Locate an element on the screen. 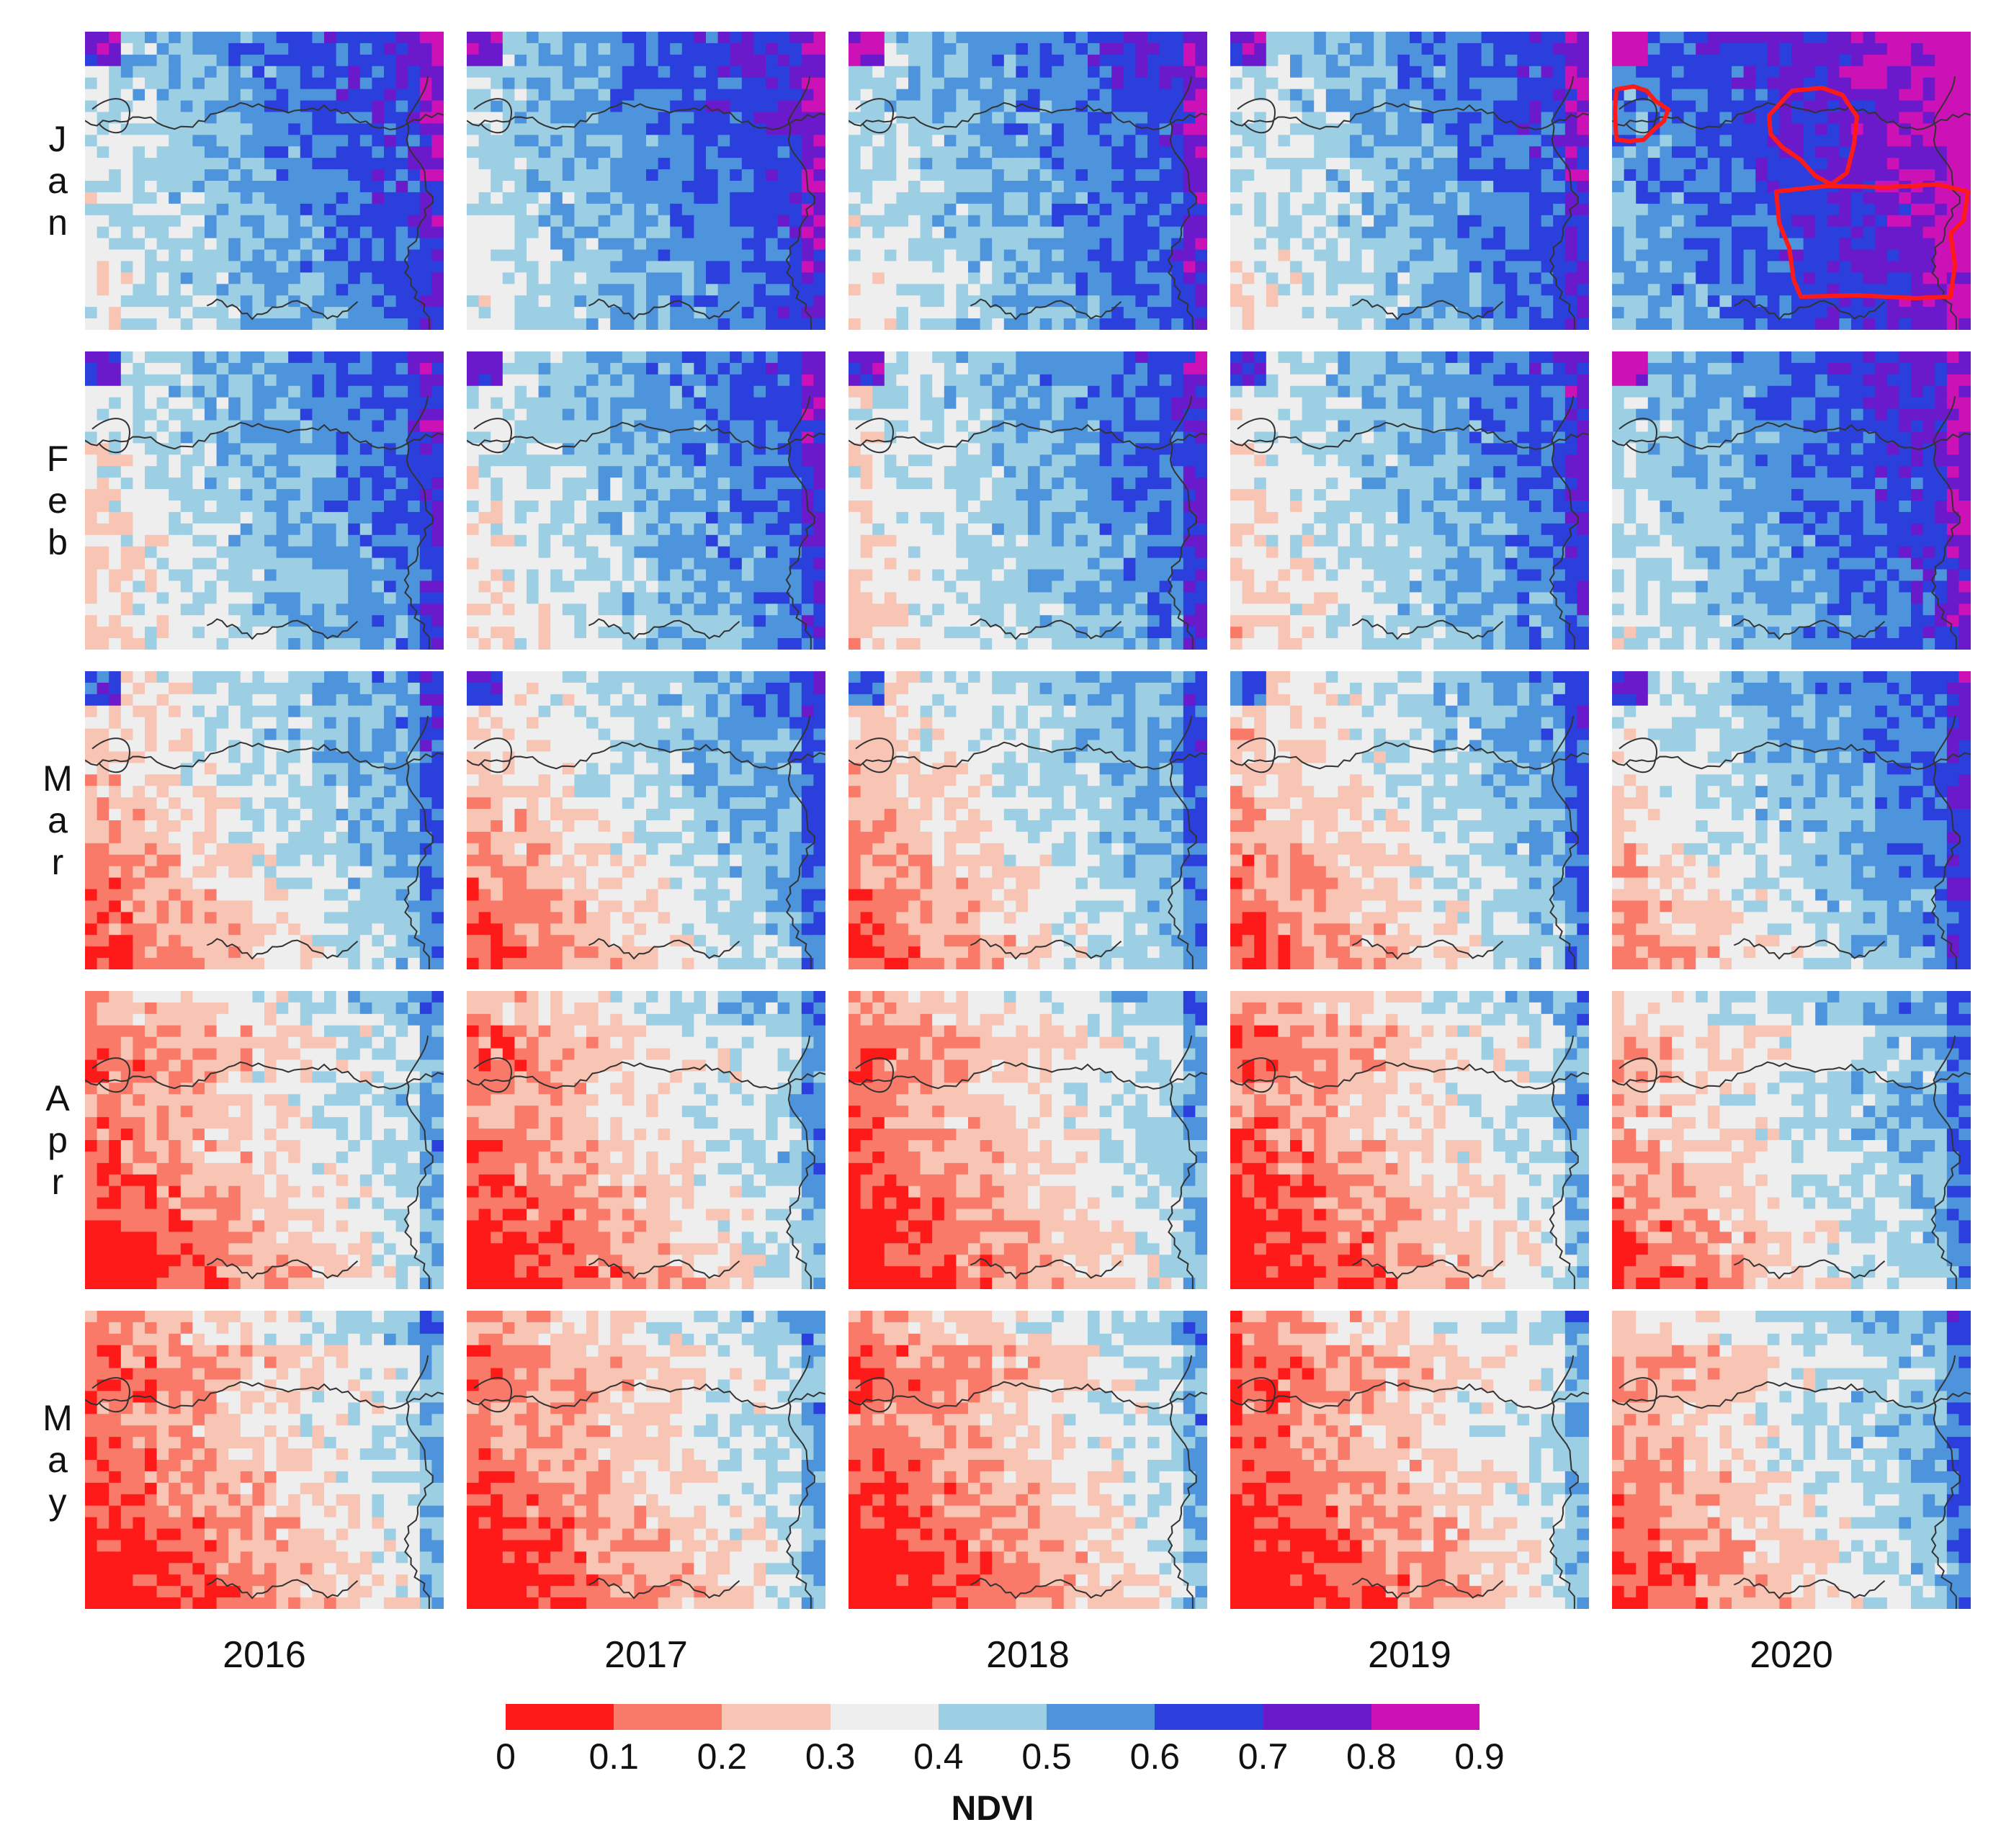 This screenshot has height=1848, width=2001. col-label-2020: 2020 is located at coordinates (1791, 1655).